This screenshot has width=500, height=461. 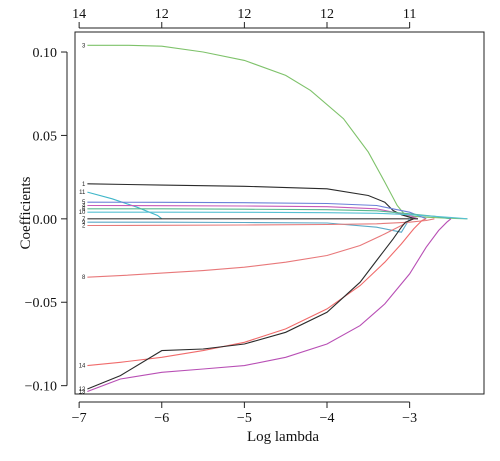 What do you see at coordinates (84, 227) in the screenshot?
I see `series-label-2: 2` at bounding box center [84, 227].